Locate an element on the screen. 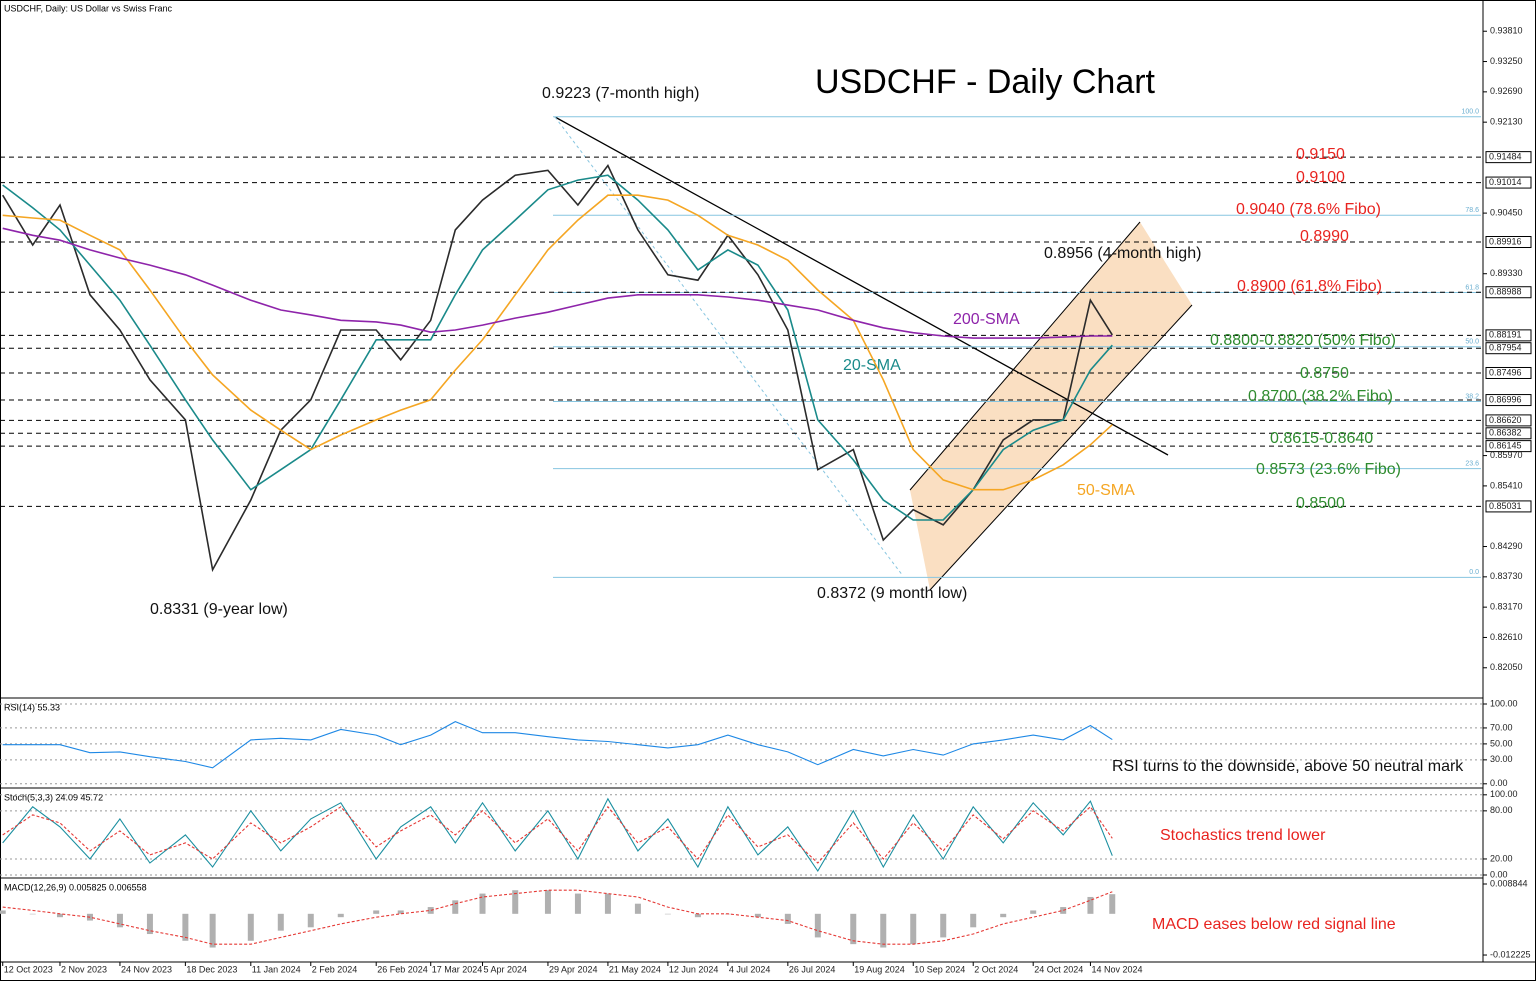 This screenshot has height=981, width=1536. panel-title: MACD(12,26,9) 0.005825 0.006558 is located at coordinates (75, 887).